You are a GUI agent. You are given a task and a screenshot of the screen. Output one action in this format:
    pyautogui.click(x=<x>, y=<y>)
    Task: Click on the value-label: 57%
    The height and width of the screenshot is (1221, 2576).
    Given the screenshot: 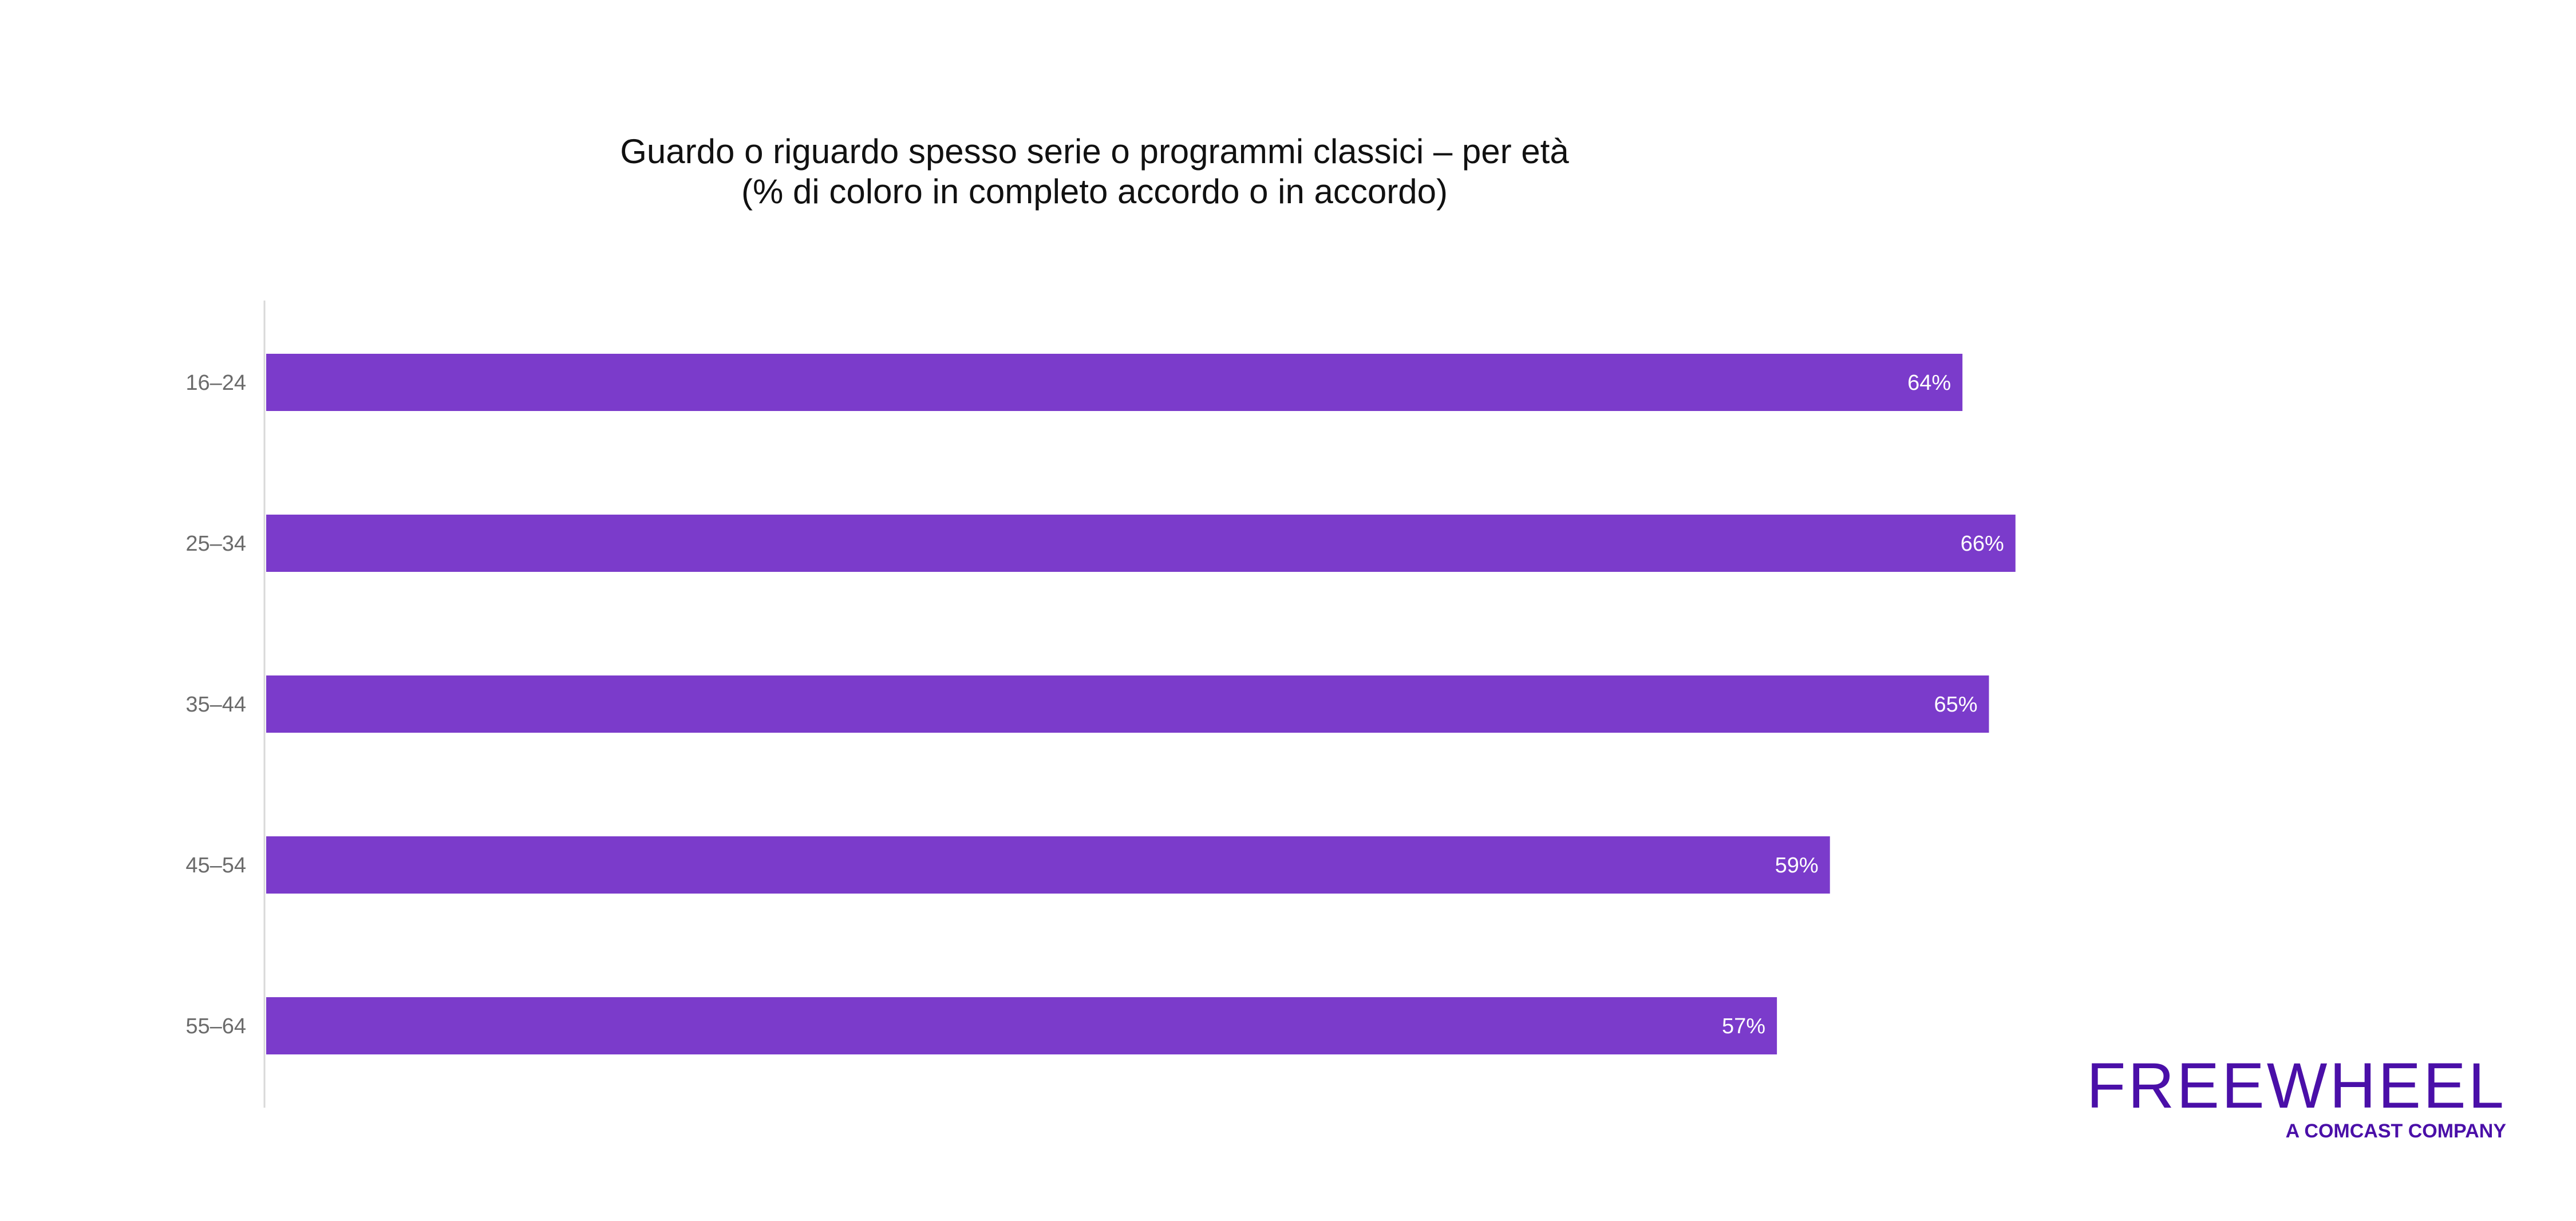 What is the action you would take?
    pyautogui.click(x=1743, y=1026)
    